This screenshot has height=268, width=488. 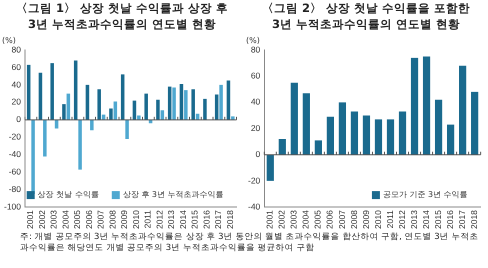 I want to click on y-tick-label: -80, so click(x=15, y=189).